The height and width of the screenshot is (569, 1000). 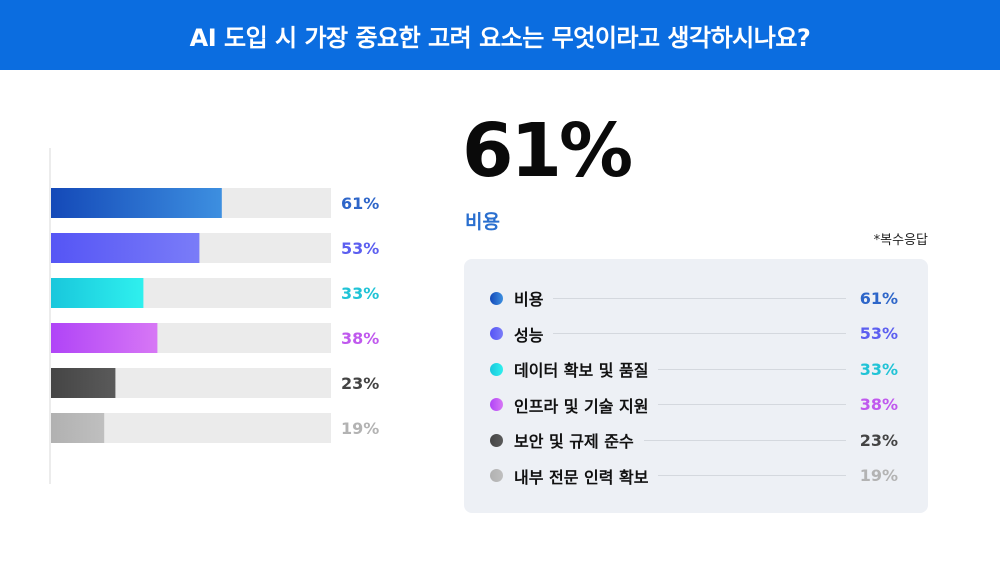 What do you see at coordinates (529, 299) in the screenshot?
I see `legend-label: 비용` at bounding box center [529, 299].